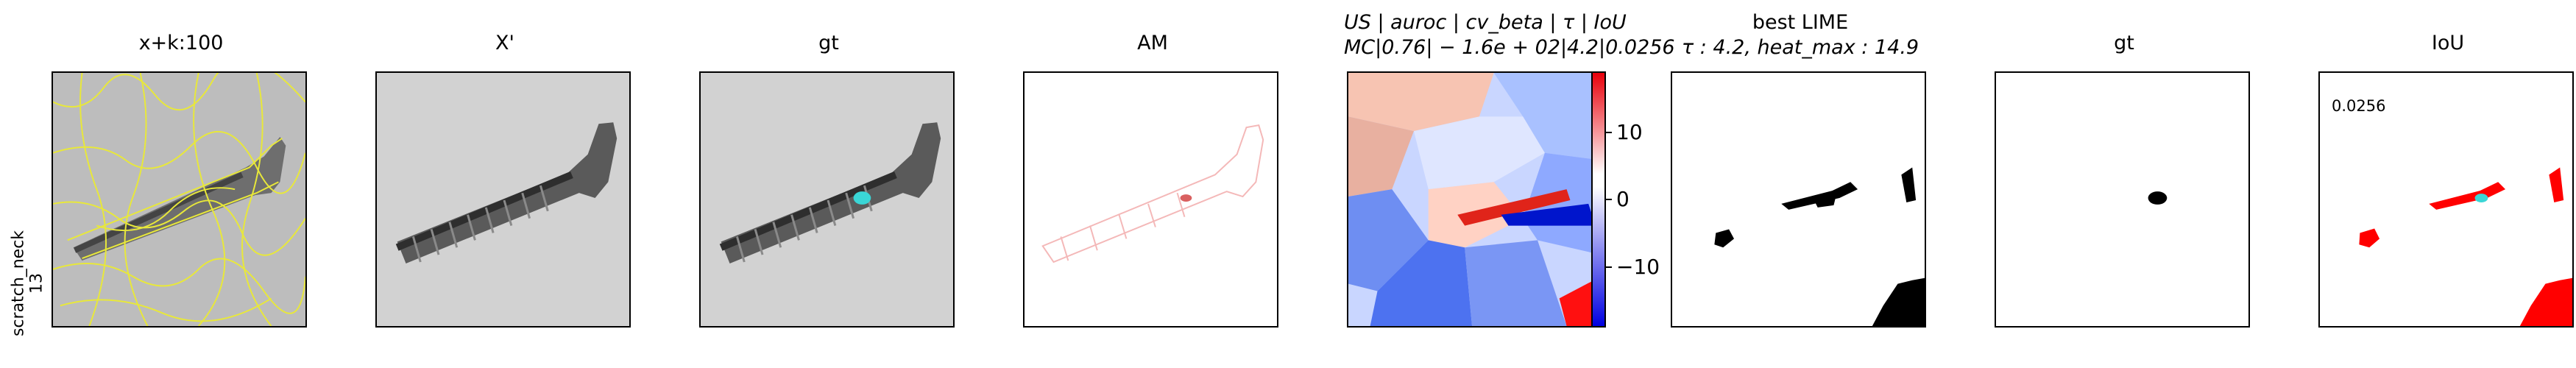 The width and height of the screenshot is (2576, 368). What do you see at coordinates (37, 283) in the screenshot?
I see `row-label-index: 13` at bounding box center [37, 283].